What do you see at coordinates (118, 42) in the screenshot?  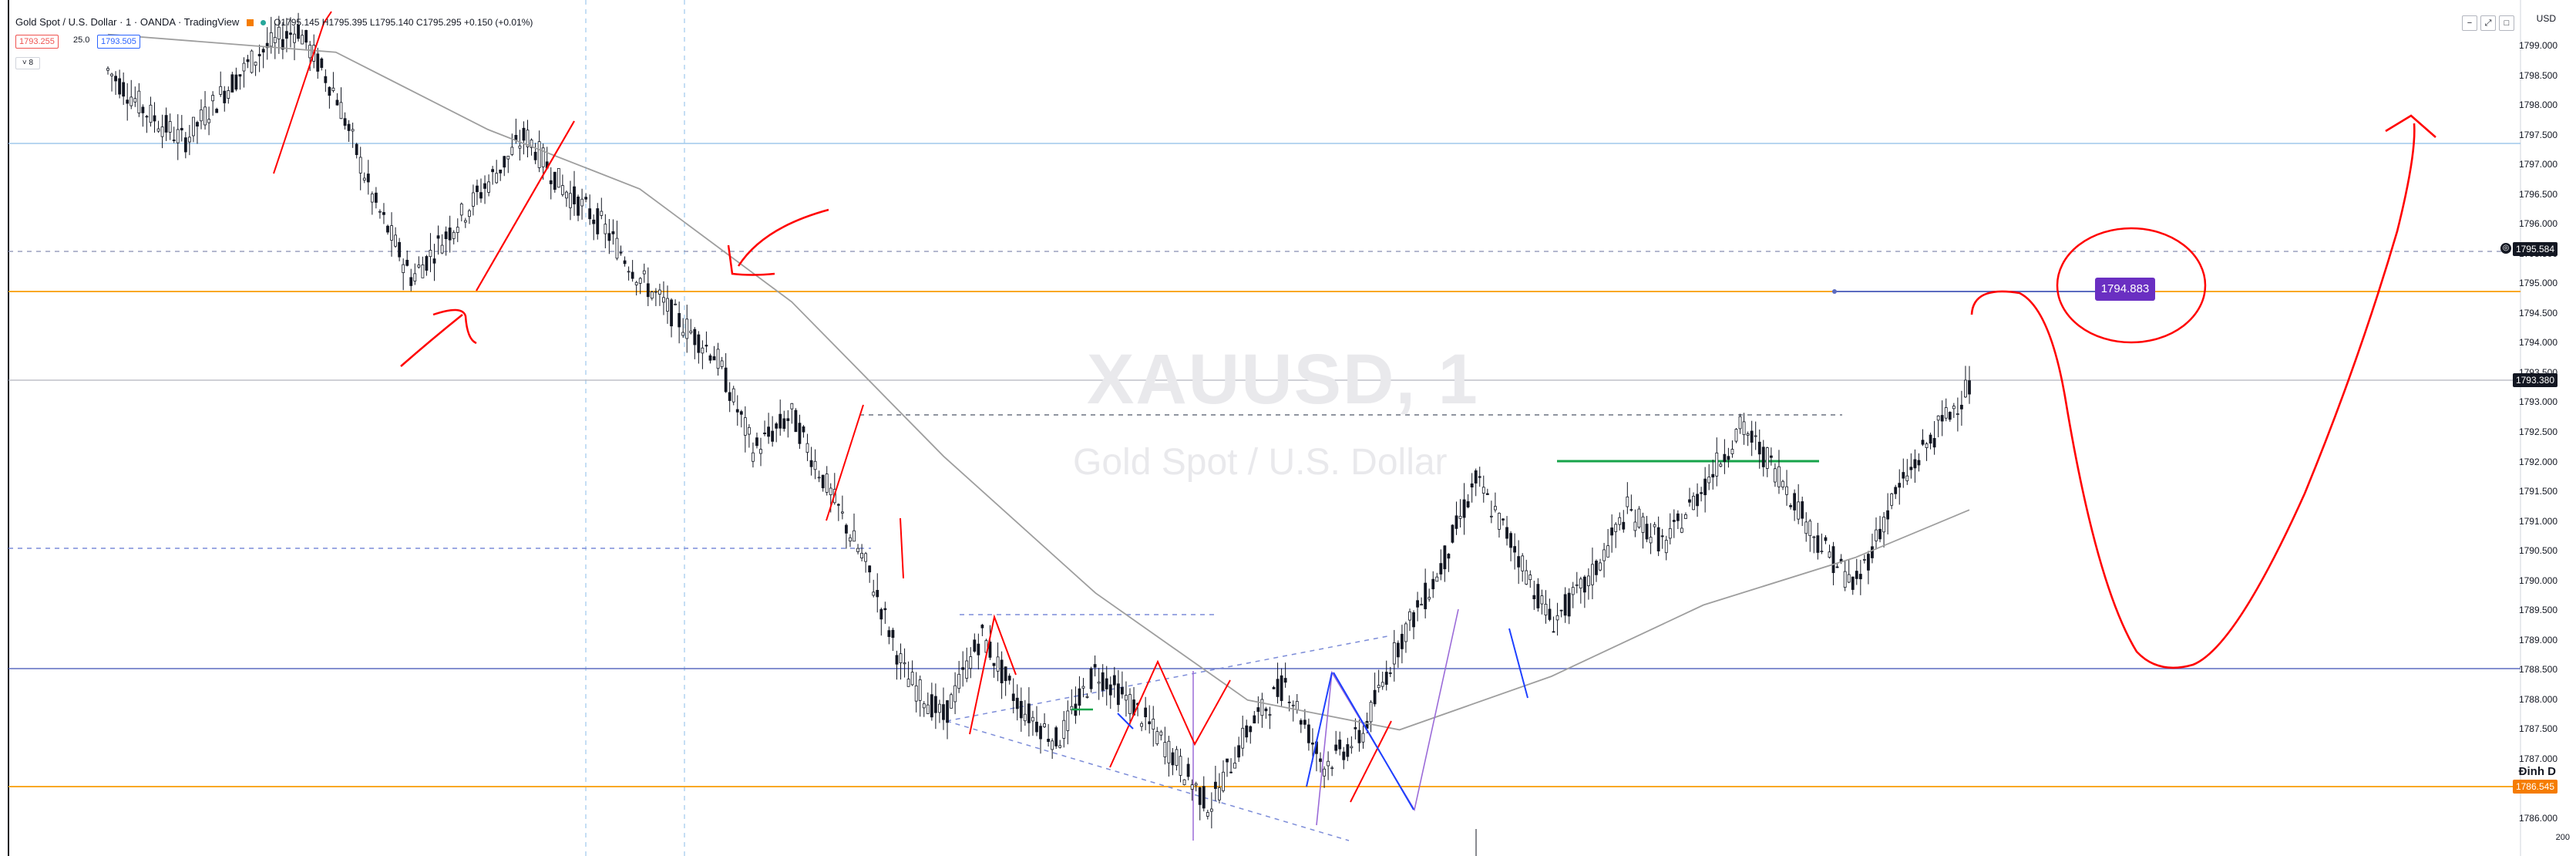 I see `buy-button: 1793.505` at bounding box center [118, 42].